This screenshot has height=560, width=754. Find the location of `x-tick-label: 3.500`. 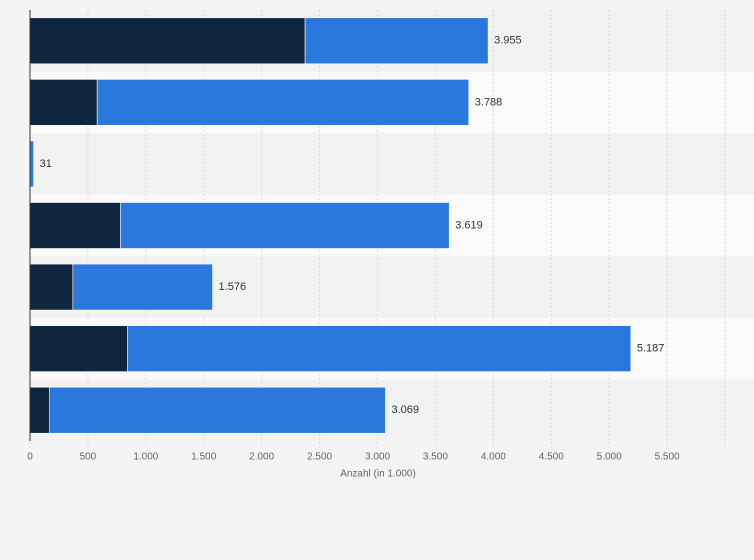

x-tick-label: 3.500 is located at coordinates (435, 457).